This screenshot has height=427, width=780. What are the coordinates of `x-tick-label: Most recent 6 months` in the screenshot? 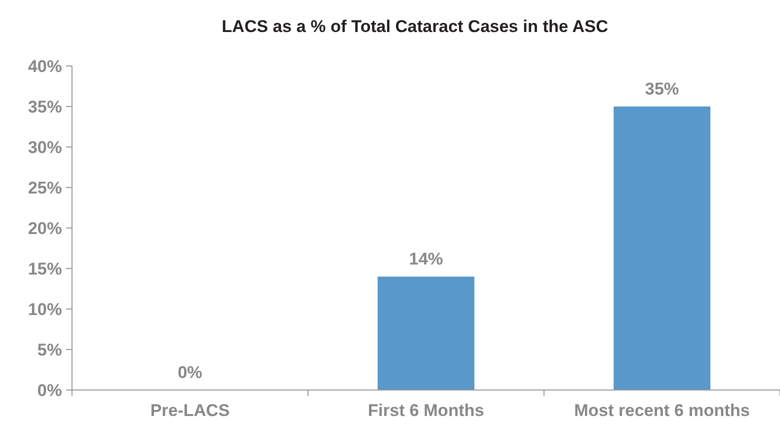 It's located at (662, 410).